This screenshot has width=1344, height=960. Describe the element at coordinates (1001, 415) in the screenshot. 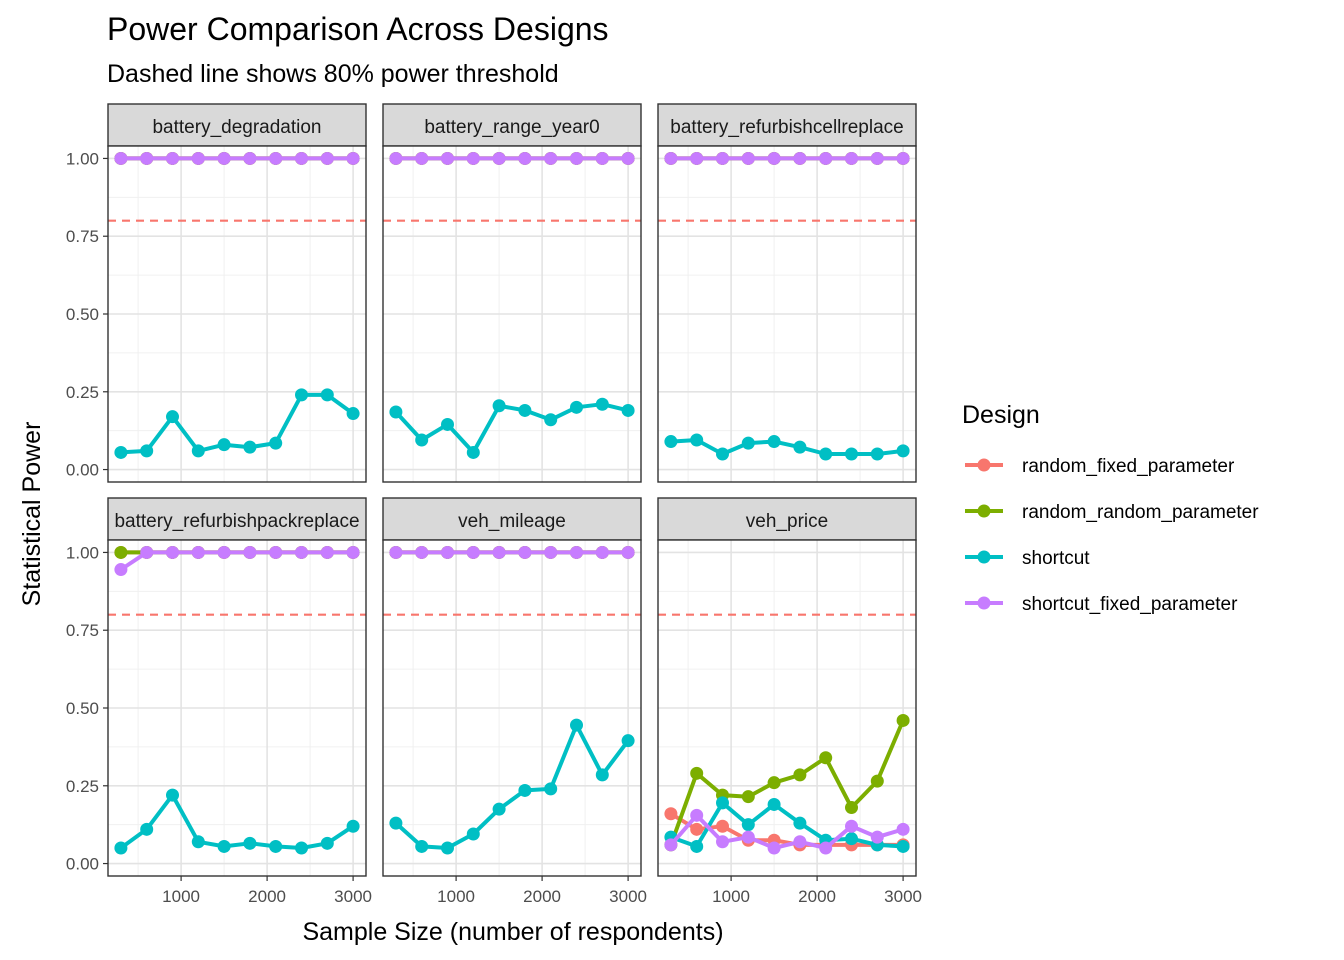

I see `legend-title: Design` at that location.